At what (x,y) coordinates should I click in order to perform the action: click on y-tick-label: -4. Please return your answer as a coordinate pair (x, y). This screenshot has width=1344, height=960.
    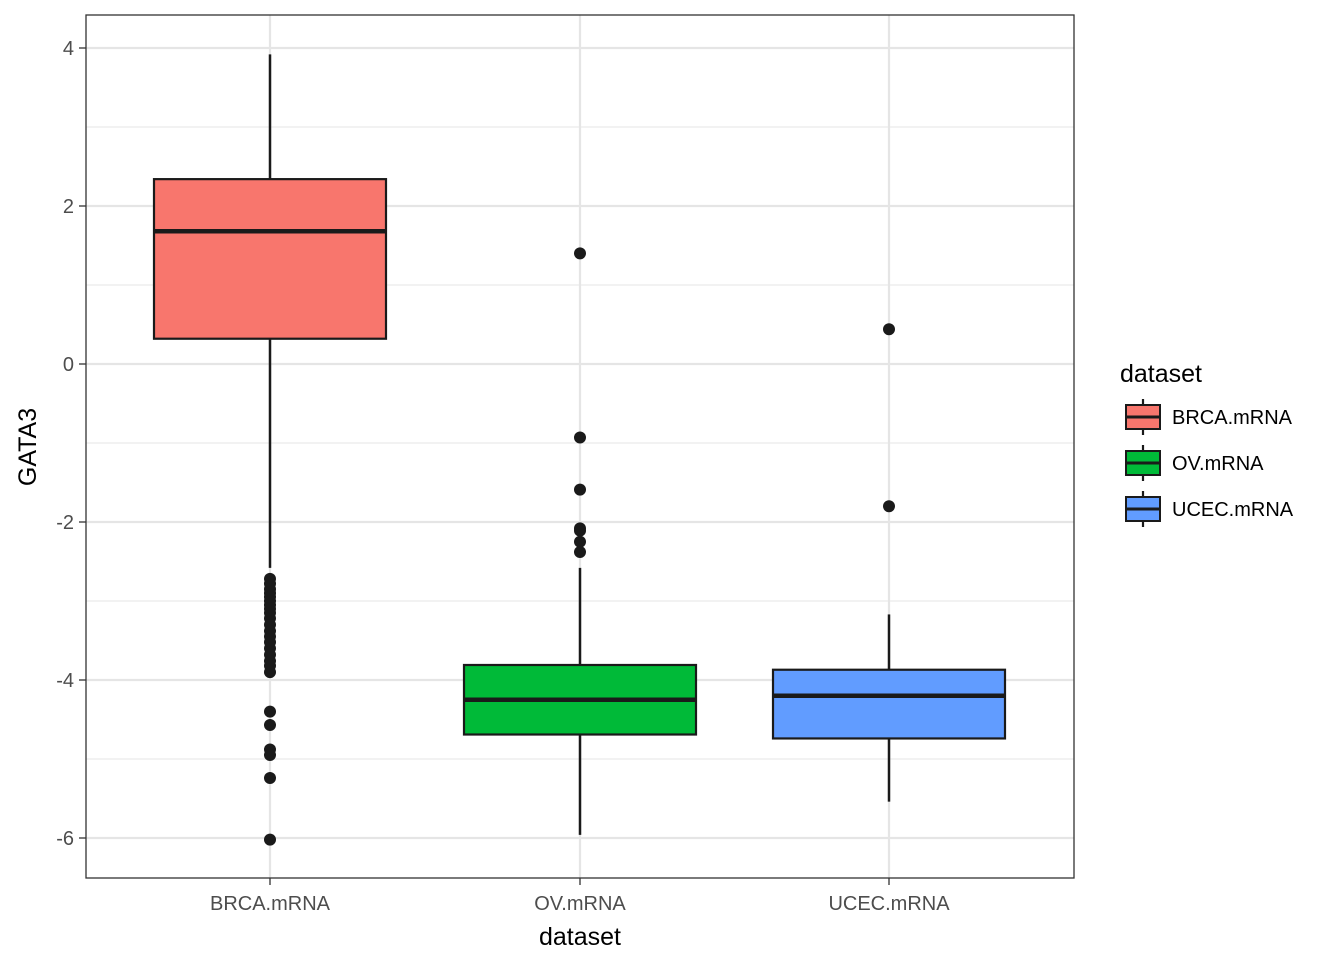
    Looking at the image, I should click on (65, 681).